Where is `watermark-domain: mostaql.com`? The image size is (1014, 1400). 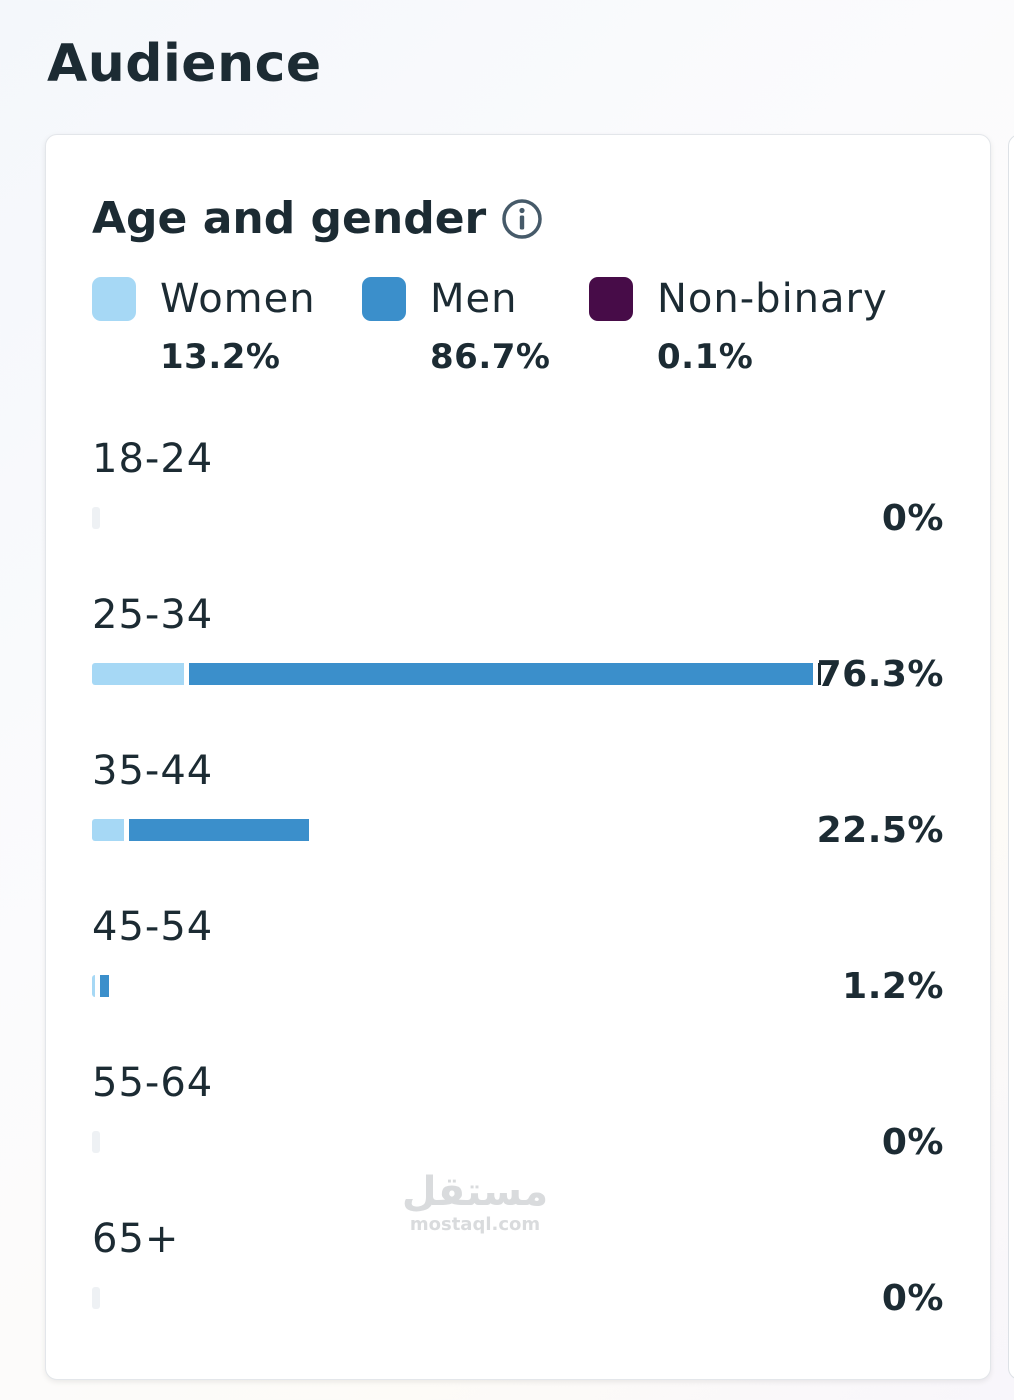 watermark-domain: mostaql.com is located at coordinates (475, 1224).